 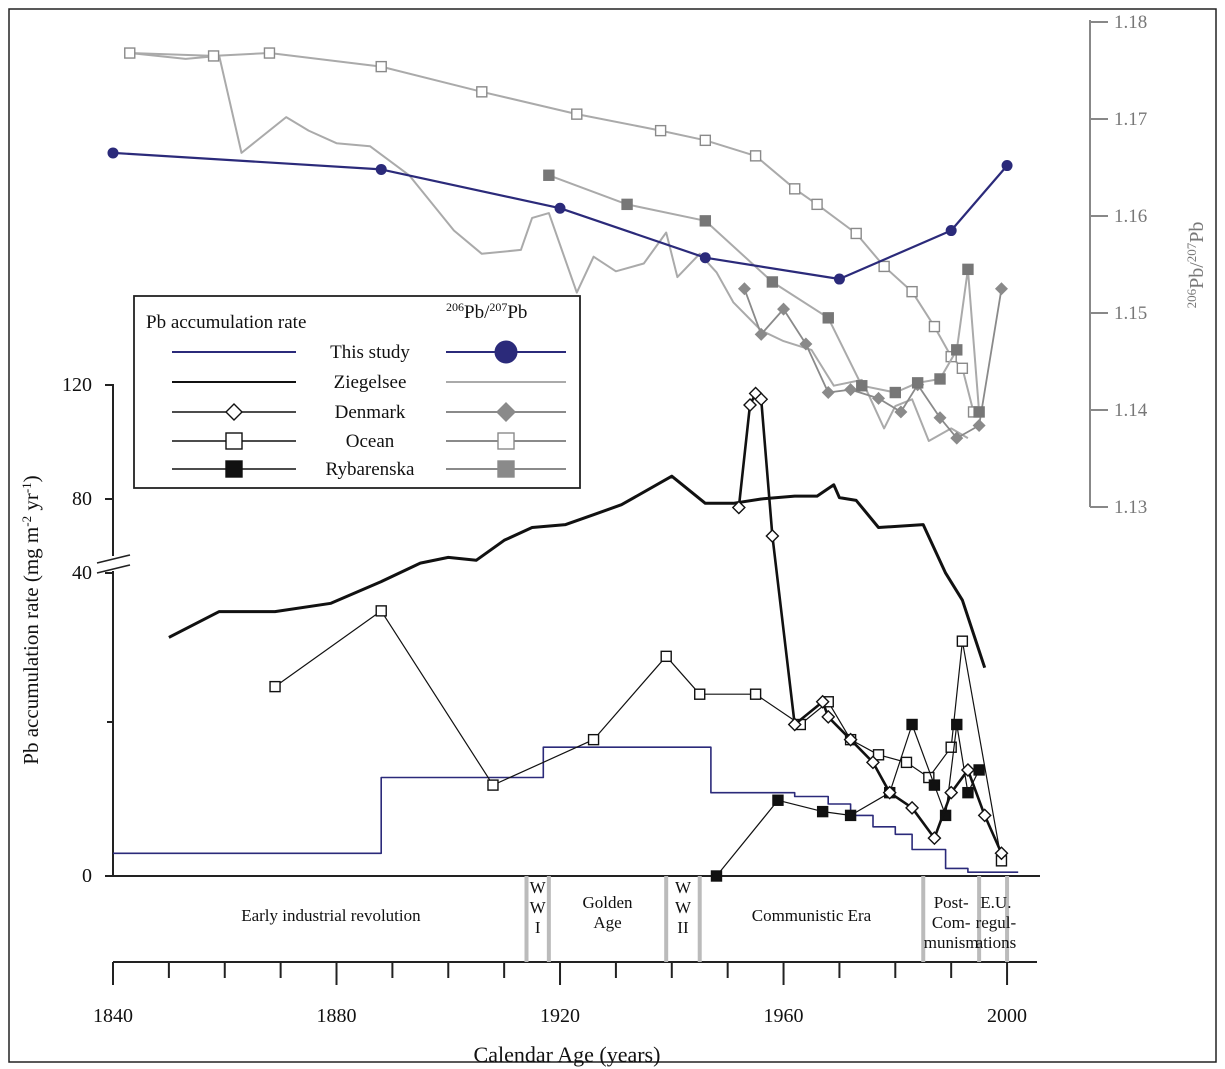 I want to click on right-axis-title: 206Pb/207Pb, so click(x=1196, y=265).